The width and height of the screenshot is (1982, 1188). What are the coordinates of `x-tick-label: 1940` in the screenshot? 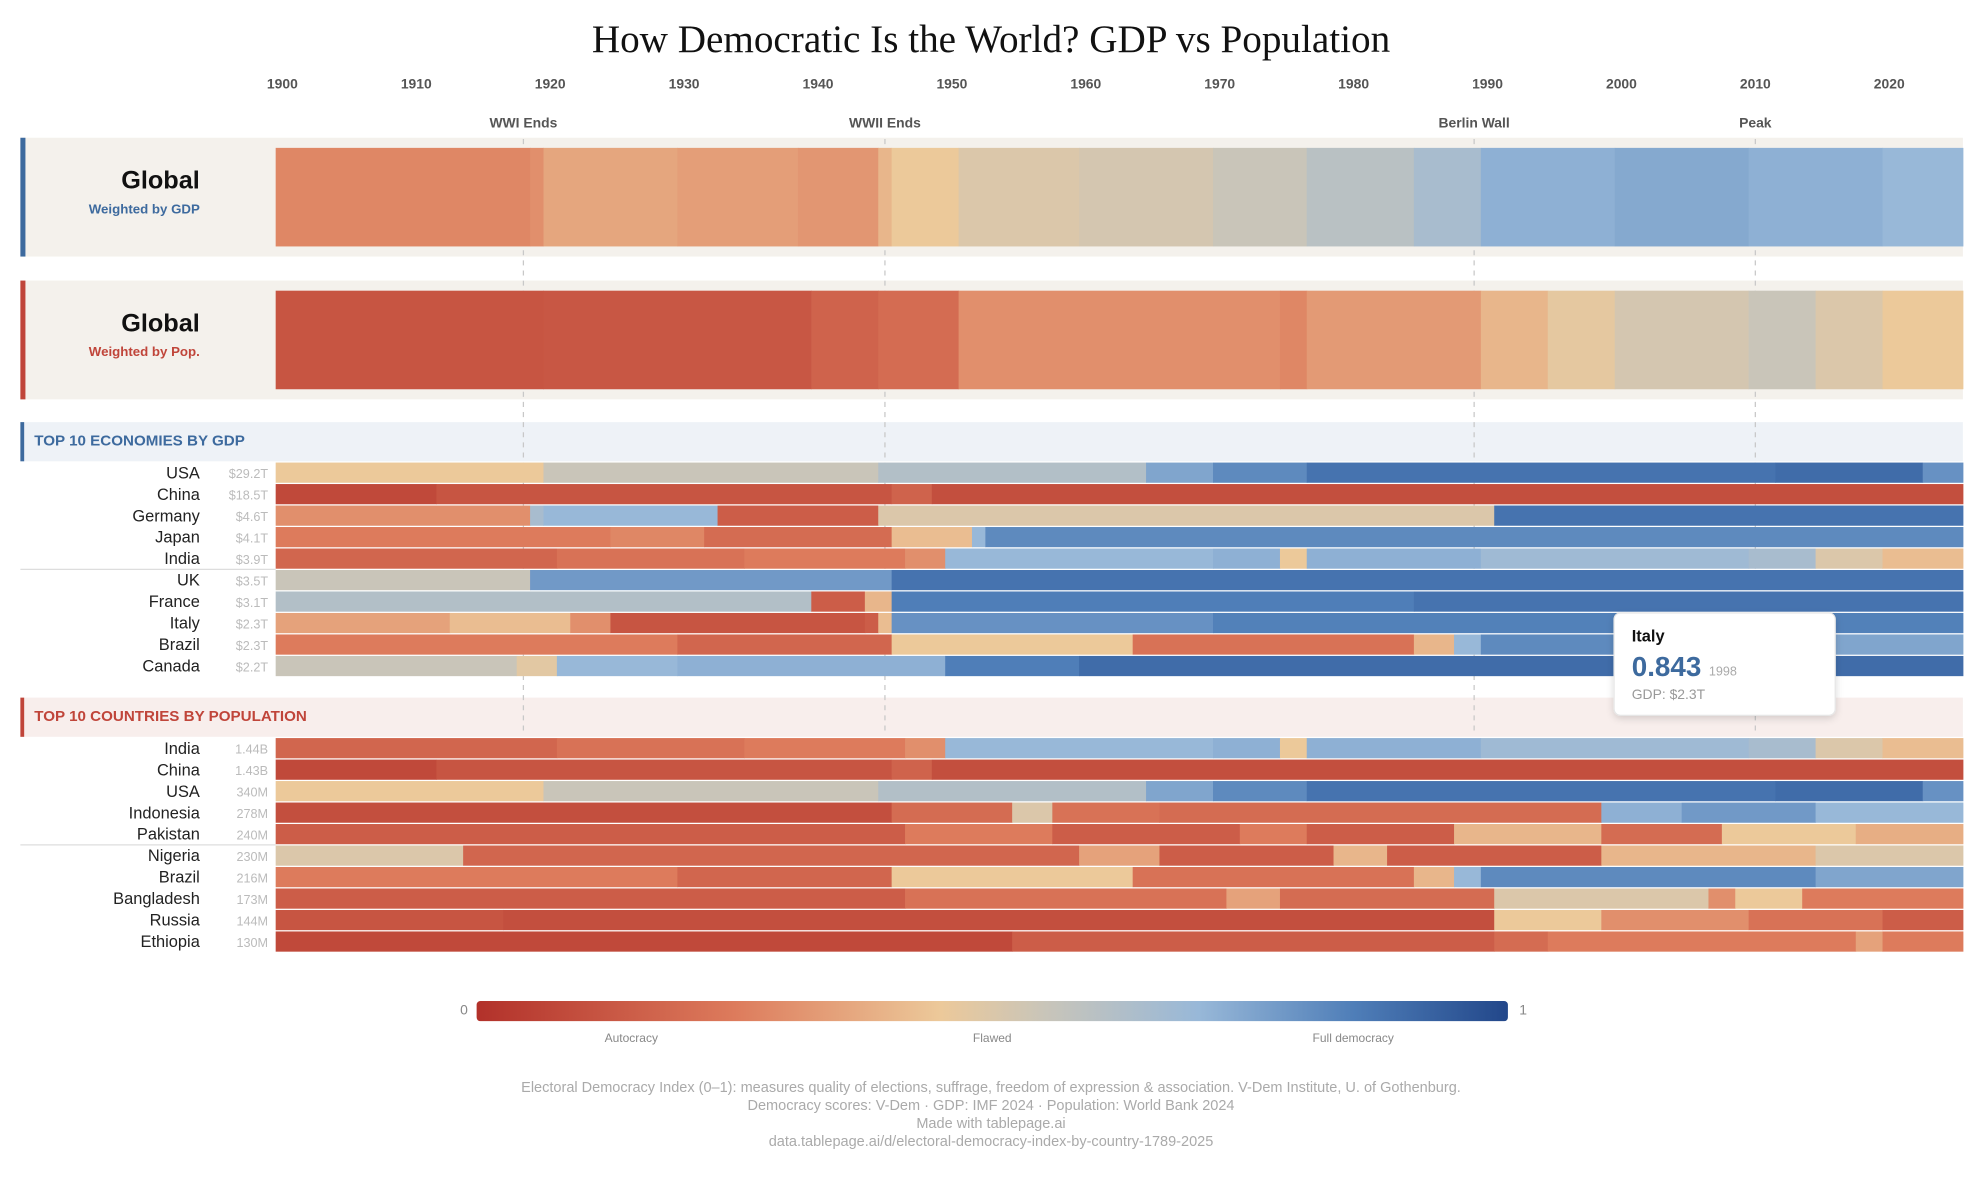 It's located at (818, 83).